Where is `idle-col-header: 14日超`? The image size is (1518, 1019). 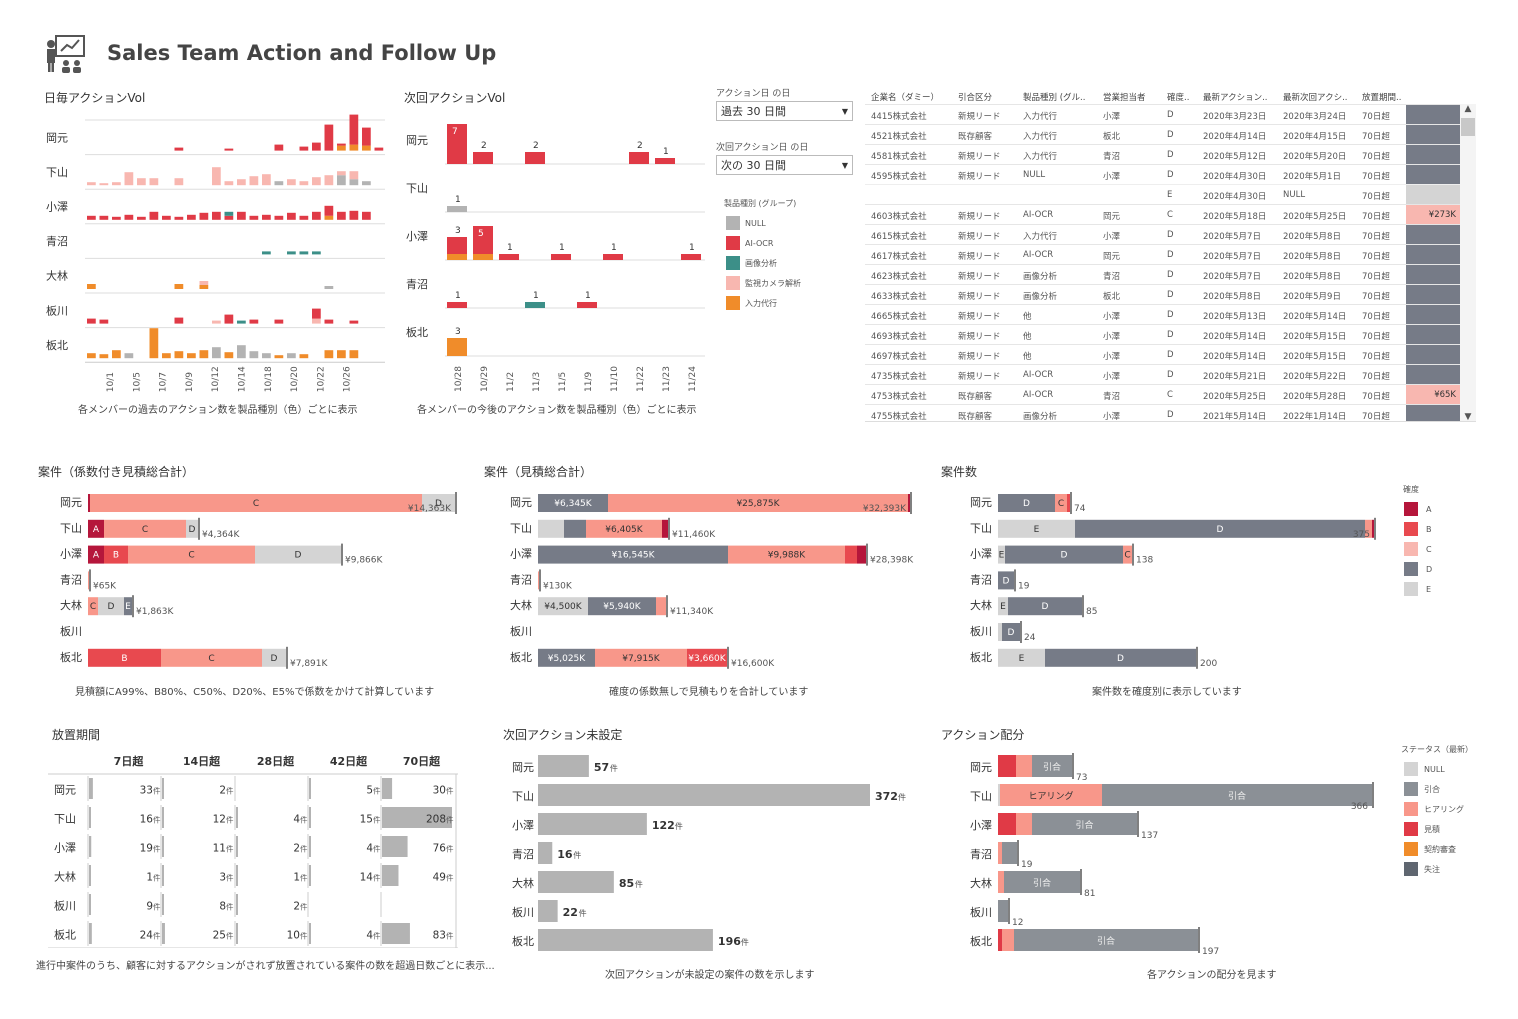 idle-col-header: 14日超 is located at coordinates (202, 761).